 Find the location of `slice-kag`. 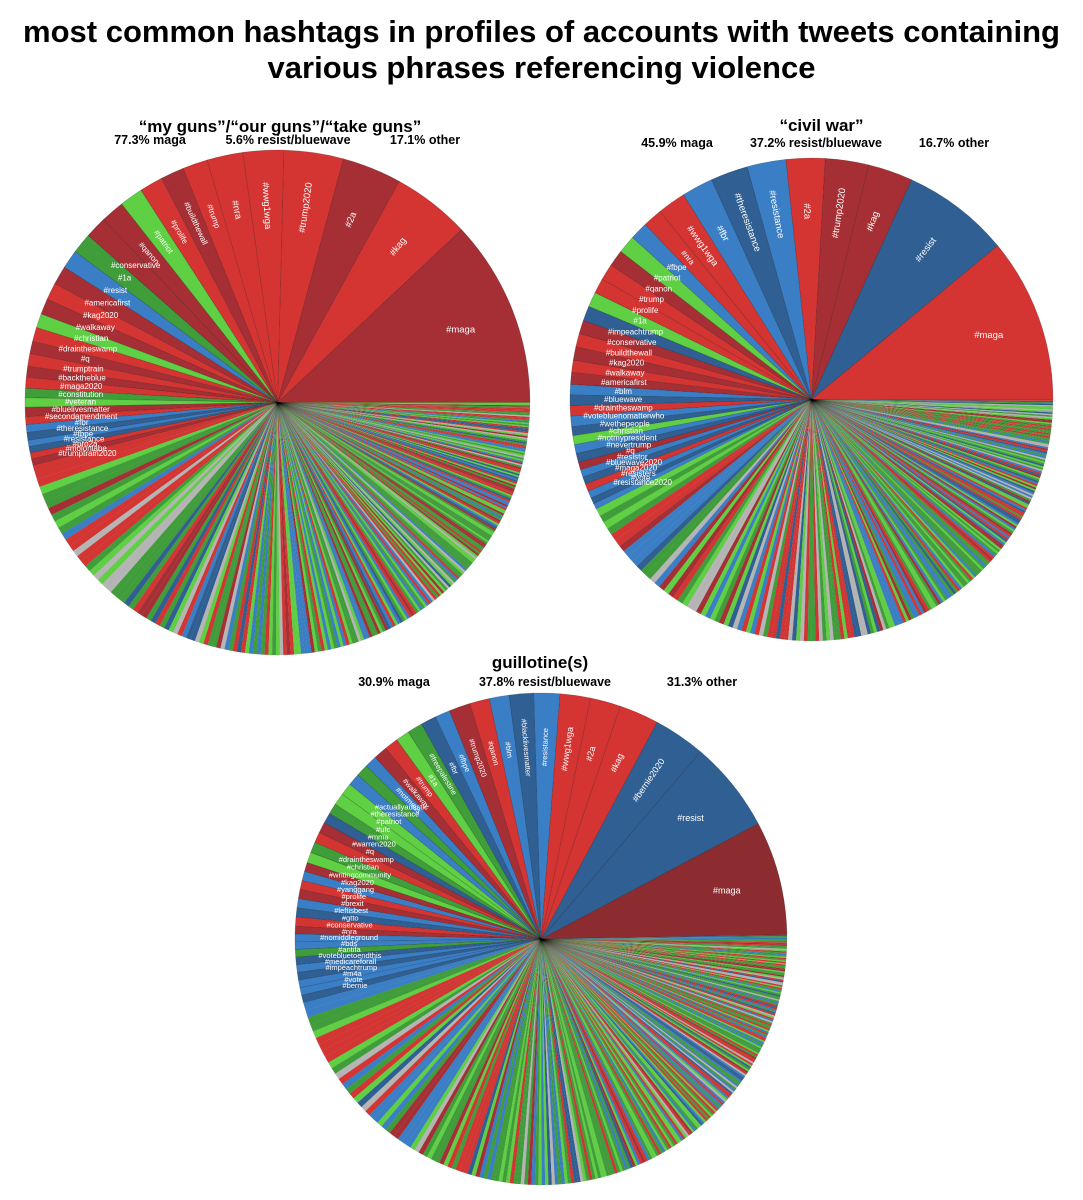

slice-kag is located at coordinates (369, 291).